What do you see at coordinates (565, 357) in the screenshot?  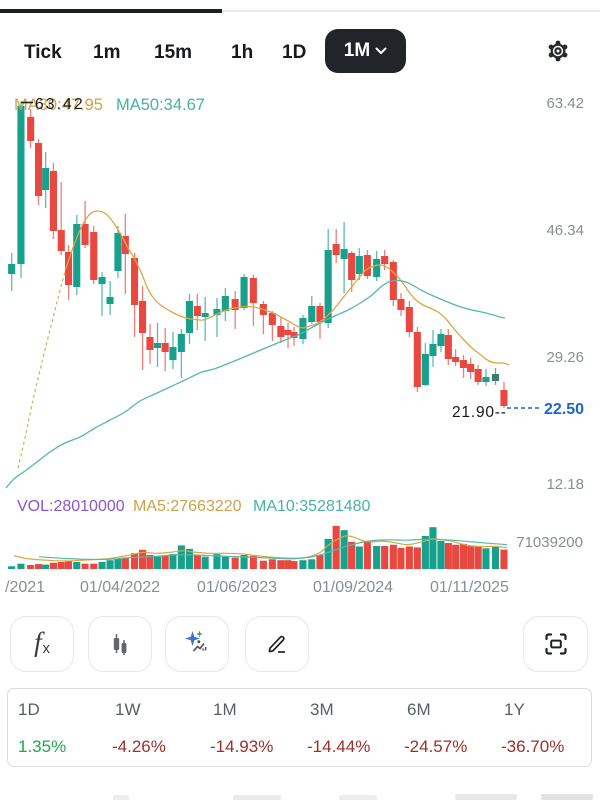 I see `svg-text: 29.26` at bounding box center [565, 357].